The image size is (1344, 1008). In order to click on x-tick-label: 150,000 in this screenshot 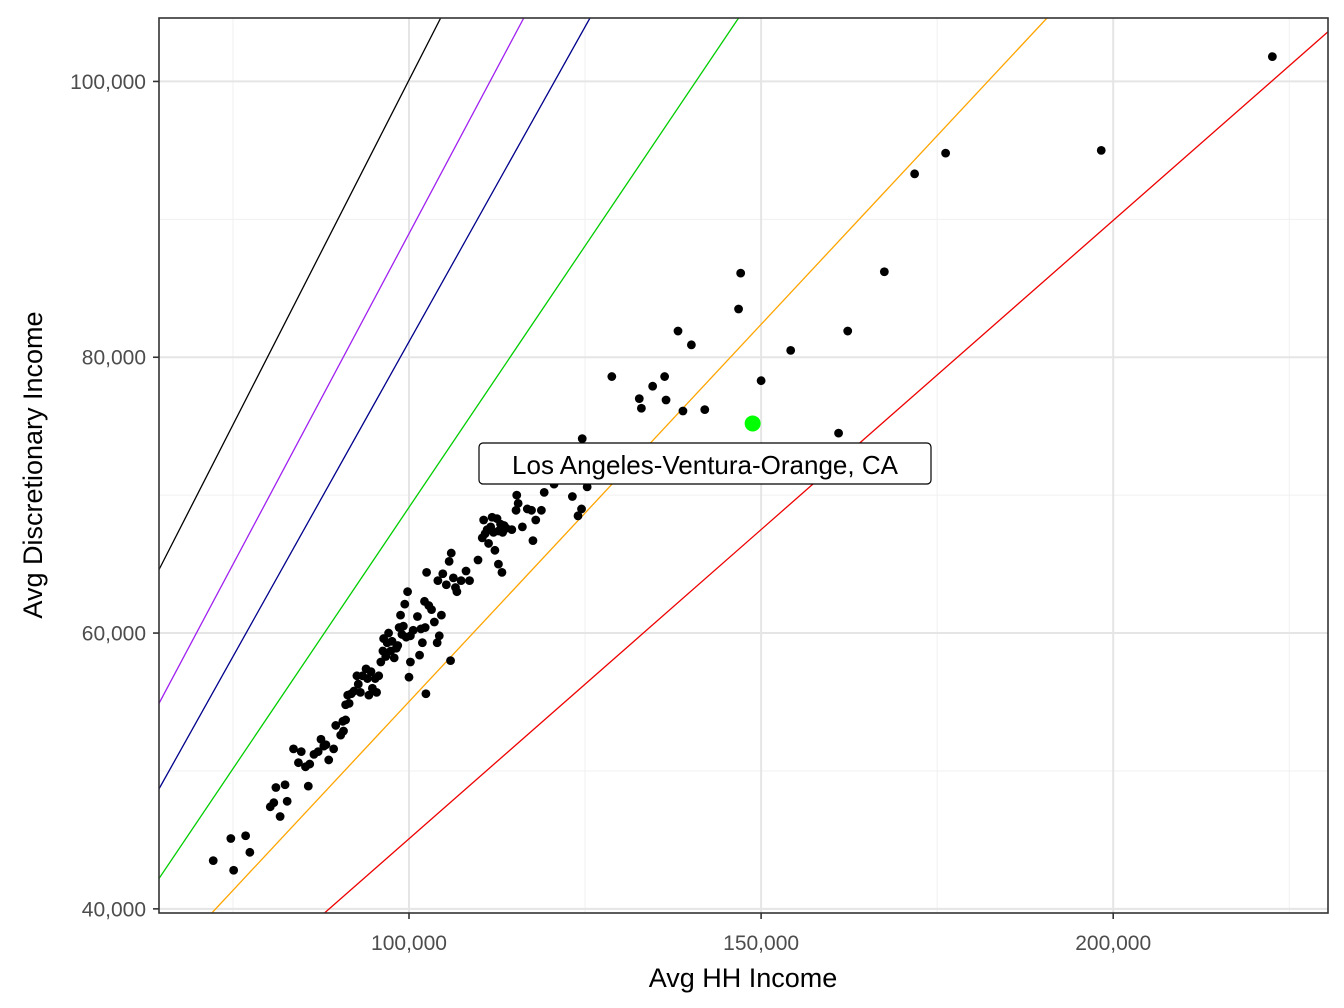, I will do `click(761, 943)`.